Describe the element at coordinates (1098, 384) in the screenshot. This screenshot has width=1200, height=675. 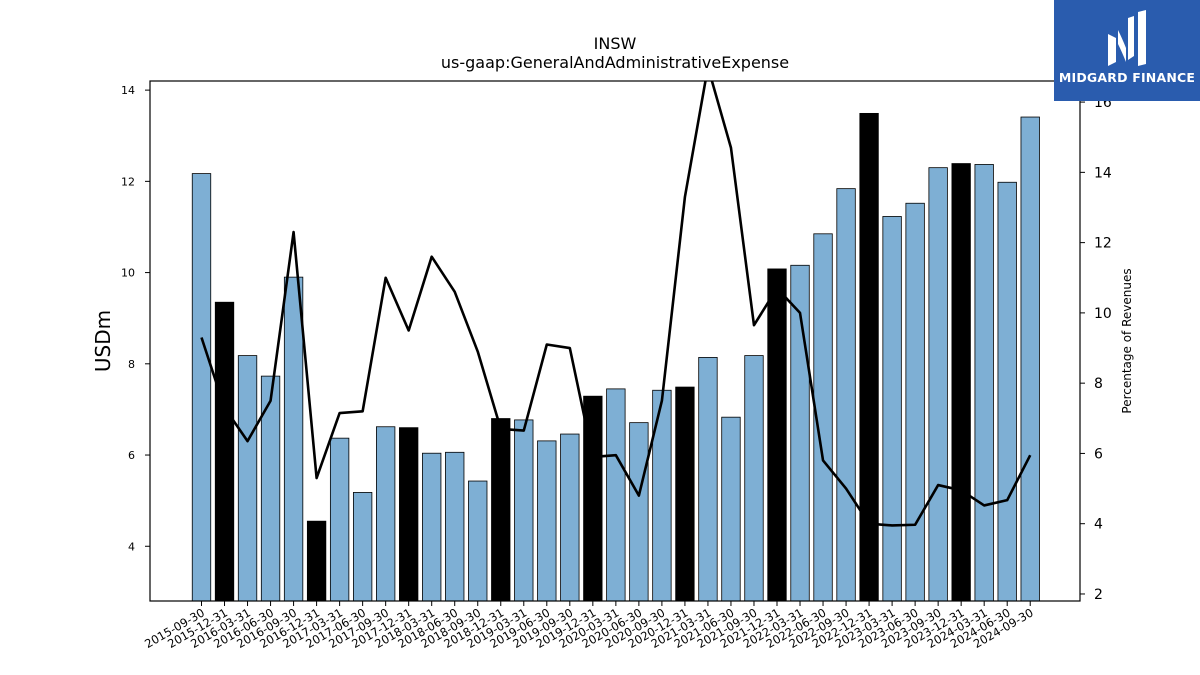
I see `y2-tick-label: 8` at that location.